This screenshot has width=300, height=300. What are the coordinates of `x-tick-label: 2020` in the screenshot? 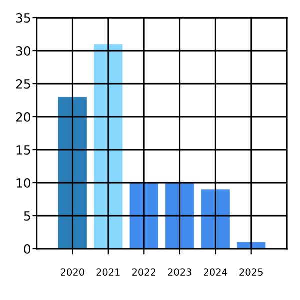 It's located at (72, 272).